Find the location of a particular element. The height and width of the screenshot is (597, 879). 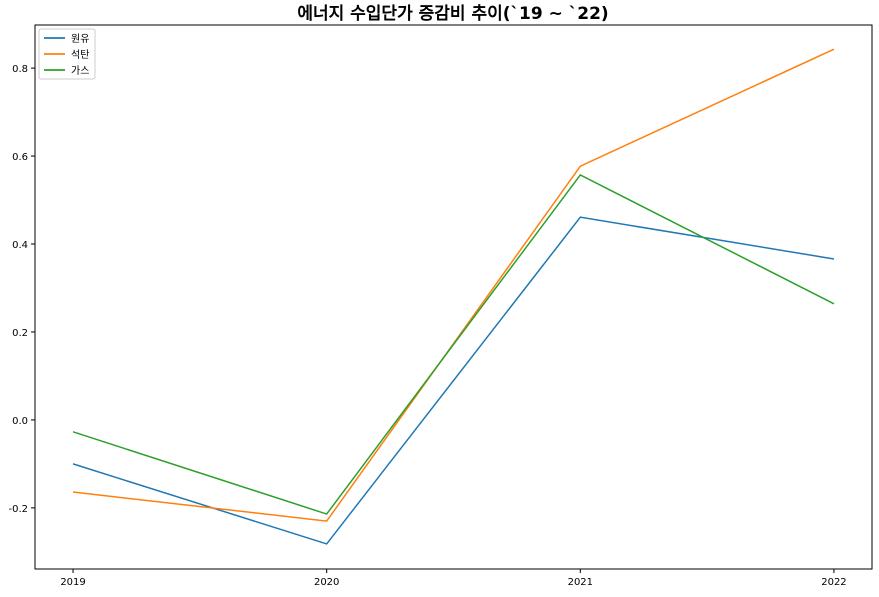

y-tick-label: 0.2 is located at coordinates (20, 333).